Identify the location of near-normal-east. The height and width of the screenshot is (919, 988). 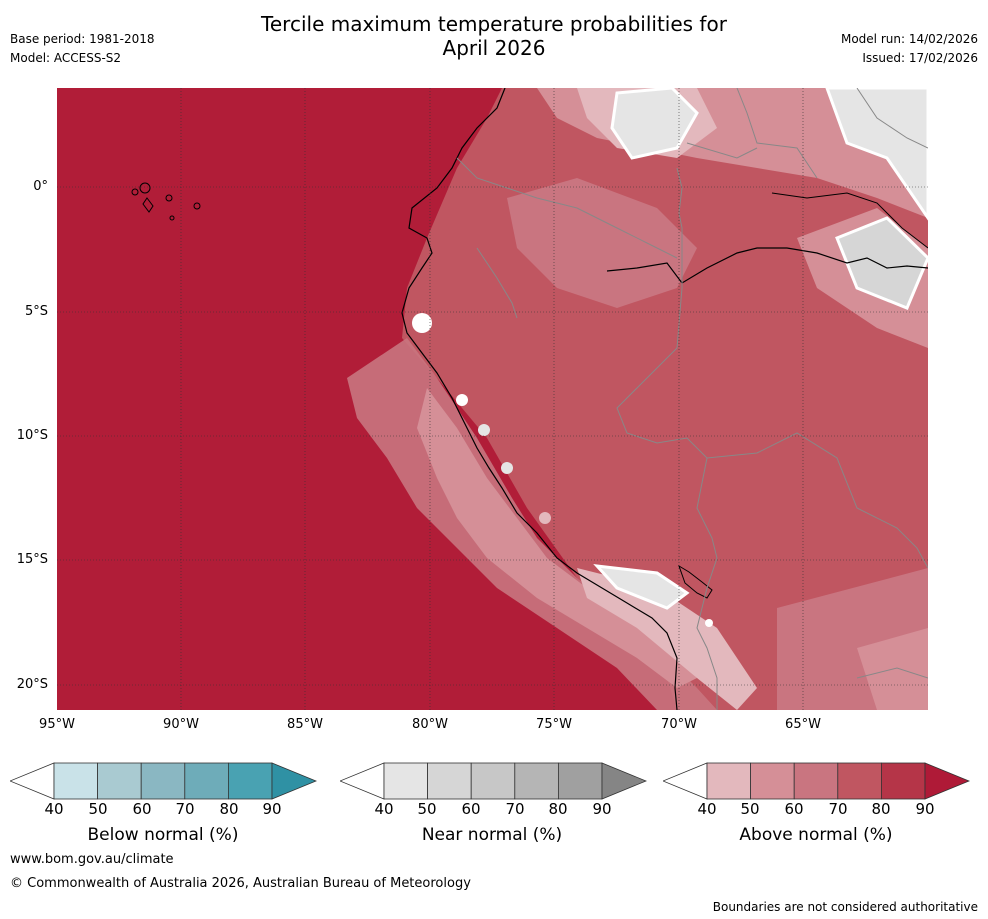
(881, 263).